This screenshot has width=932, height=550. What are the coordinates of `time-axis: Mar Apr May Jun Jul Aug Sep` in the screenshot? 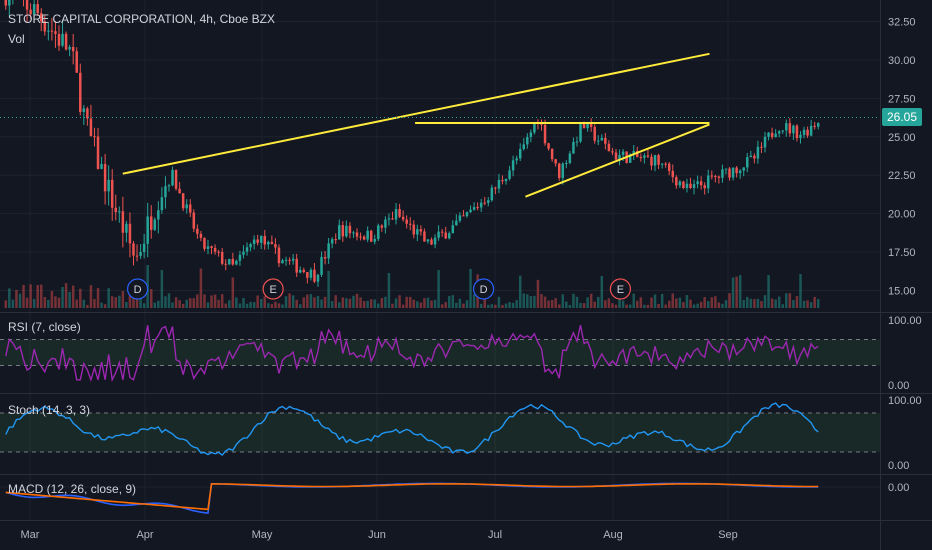 It's located at (379, 535).